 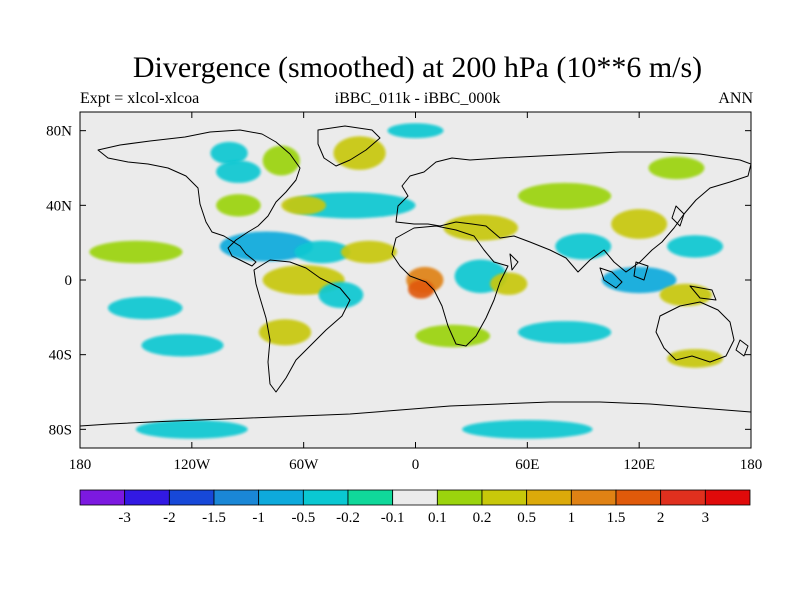 I want to click on coast-islands, so click(x=629, y=281).